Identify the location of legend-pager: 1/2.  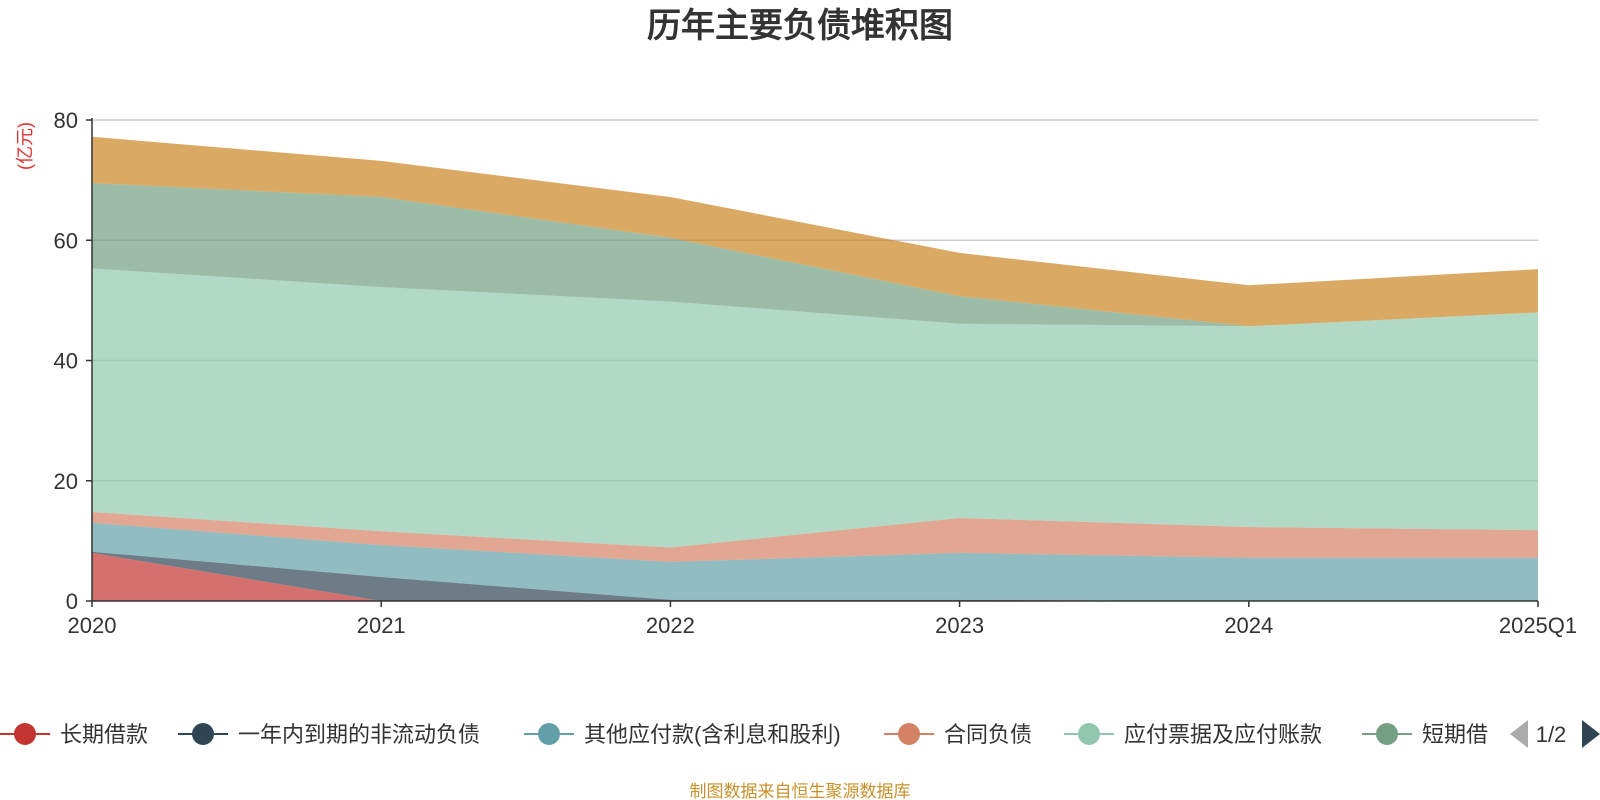
(1555, 734).